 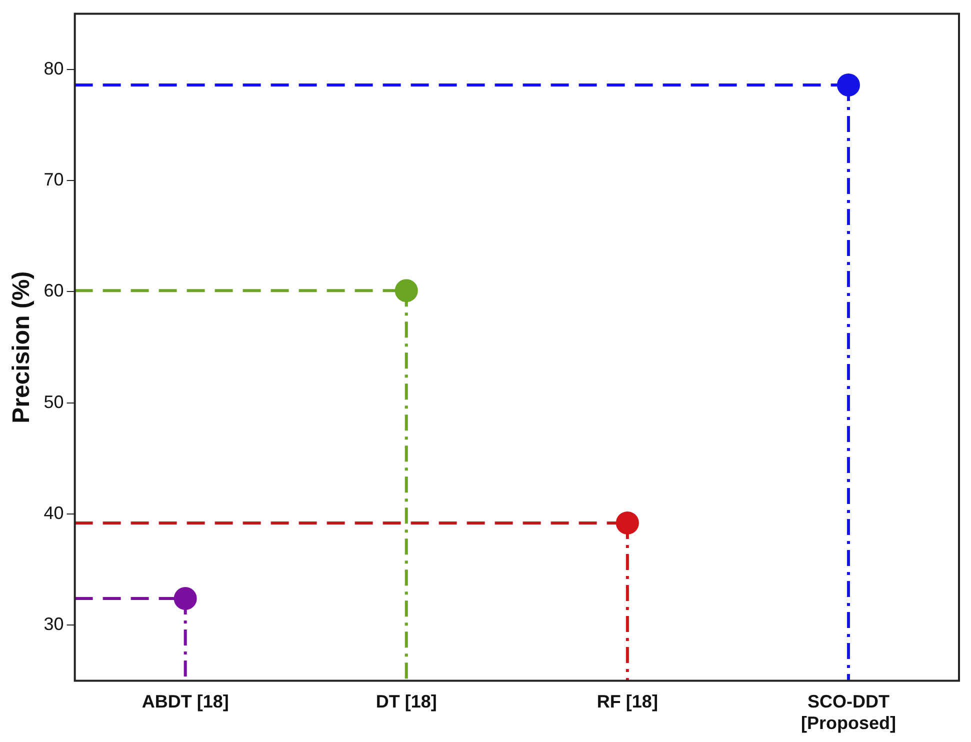 What do you see at coordinates (406, 702) in the screenshot?
I see `x-tick-label: DT [18]` at bounding box center [406, 702].